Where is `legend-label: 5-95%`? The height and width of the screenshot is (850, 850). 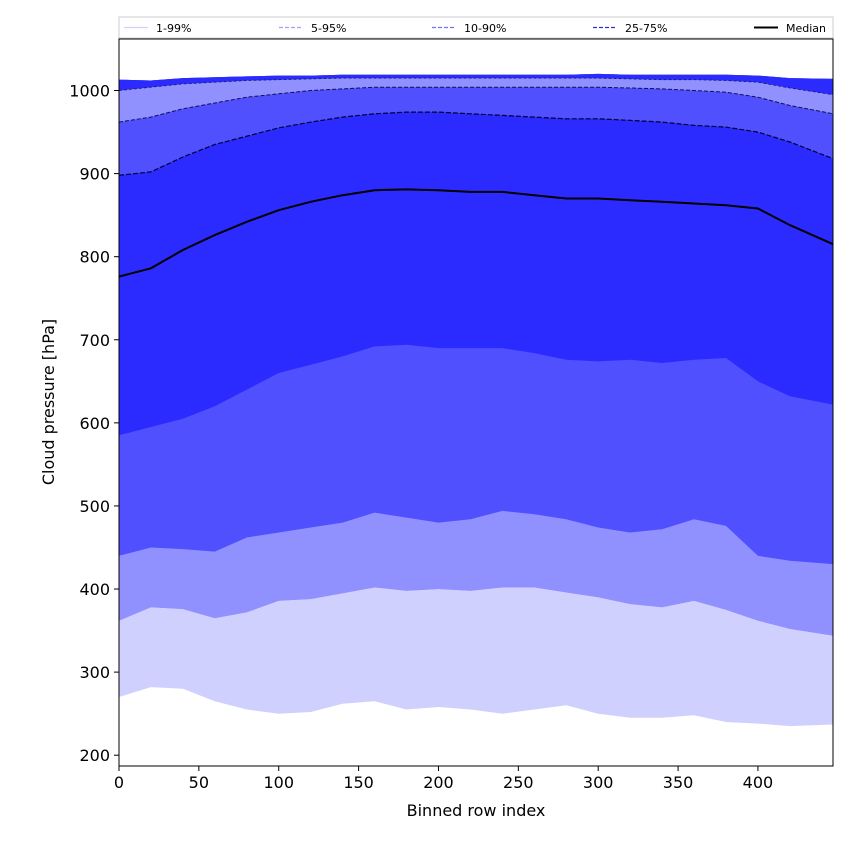 legend-label: 5-95% is located at coordinates (328, 28).